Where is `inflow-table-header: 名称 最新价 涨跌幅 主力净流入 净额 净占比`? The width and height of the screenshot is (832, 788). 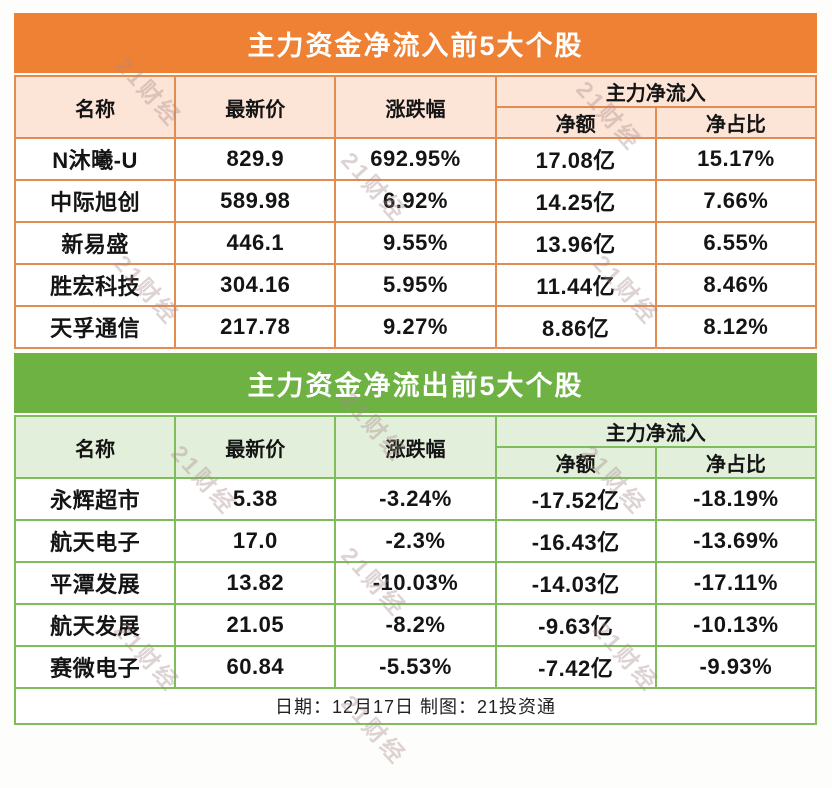 inflow-table-header: 名称 最新价 涨跌幅 主力净流入 净额 净占比 is located at coordinates (415, 107).